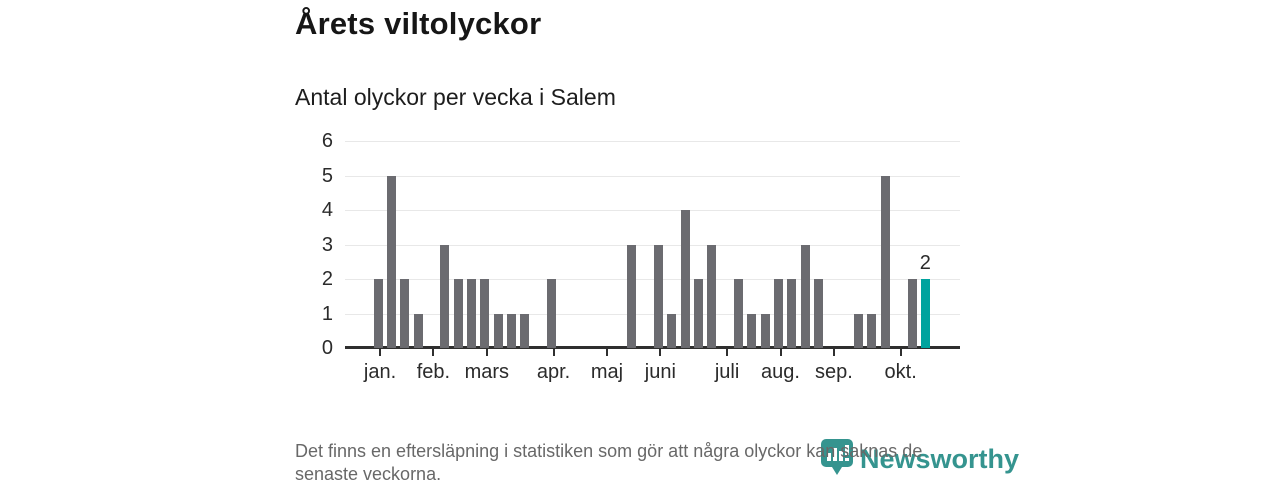  Describe the element at coordinates (780, 352) in the screenshot. I see `month-tick-aug` at that location.